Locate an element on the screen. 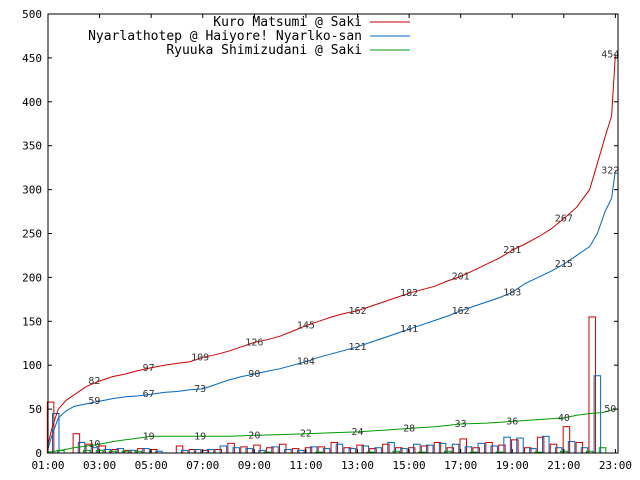  y-tick-label: 300 is located at coordinates (32, 190).